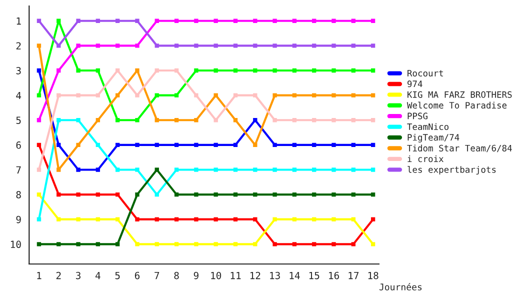 This screenshot has height=300, width=530. Describe the element at coordinates (18, 145) in the screenshot. I see `y-tick-label: 6` at that location.